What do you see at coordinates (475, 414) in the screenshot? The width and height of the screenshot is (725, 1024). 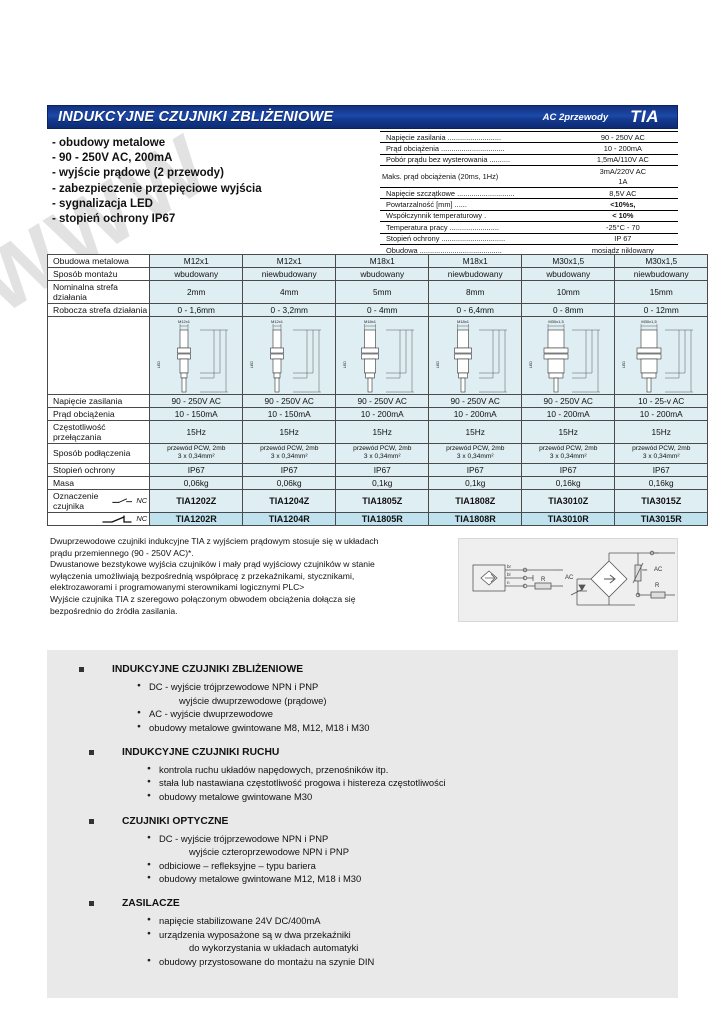 I see `table-cell: 10 - 200mA` at bounding box center [475, 414].